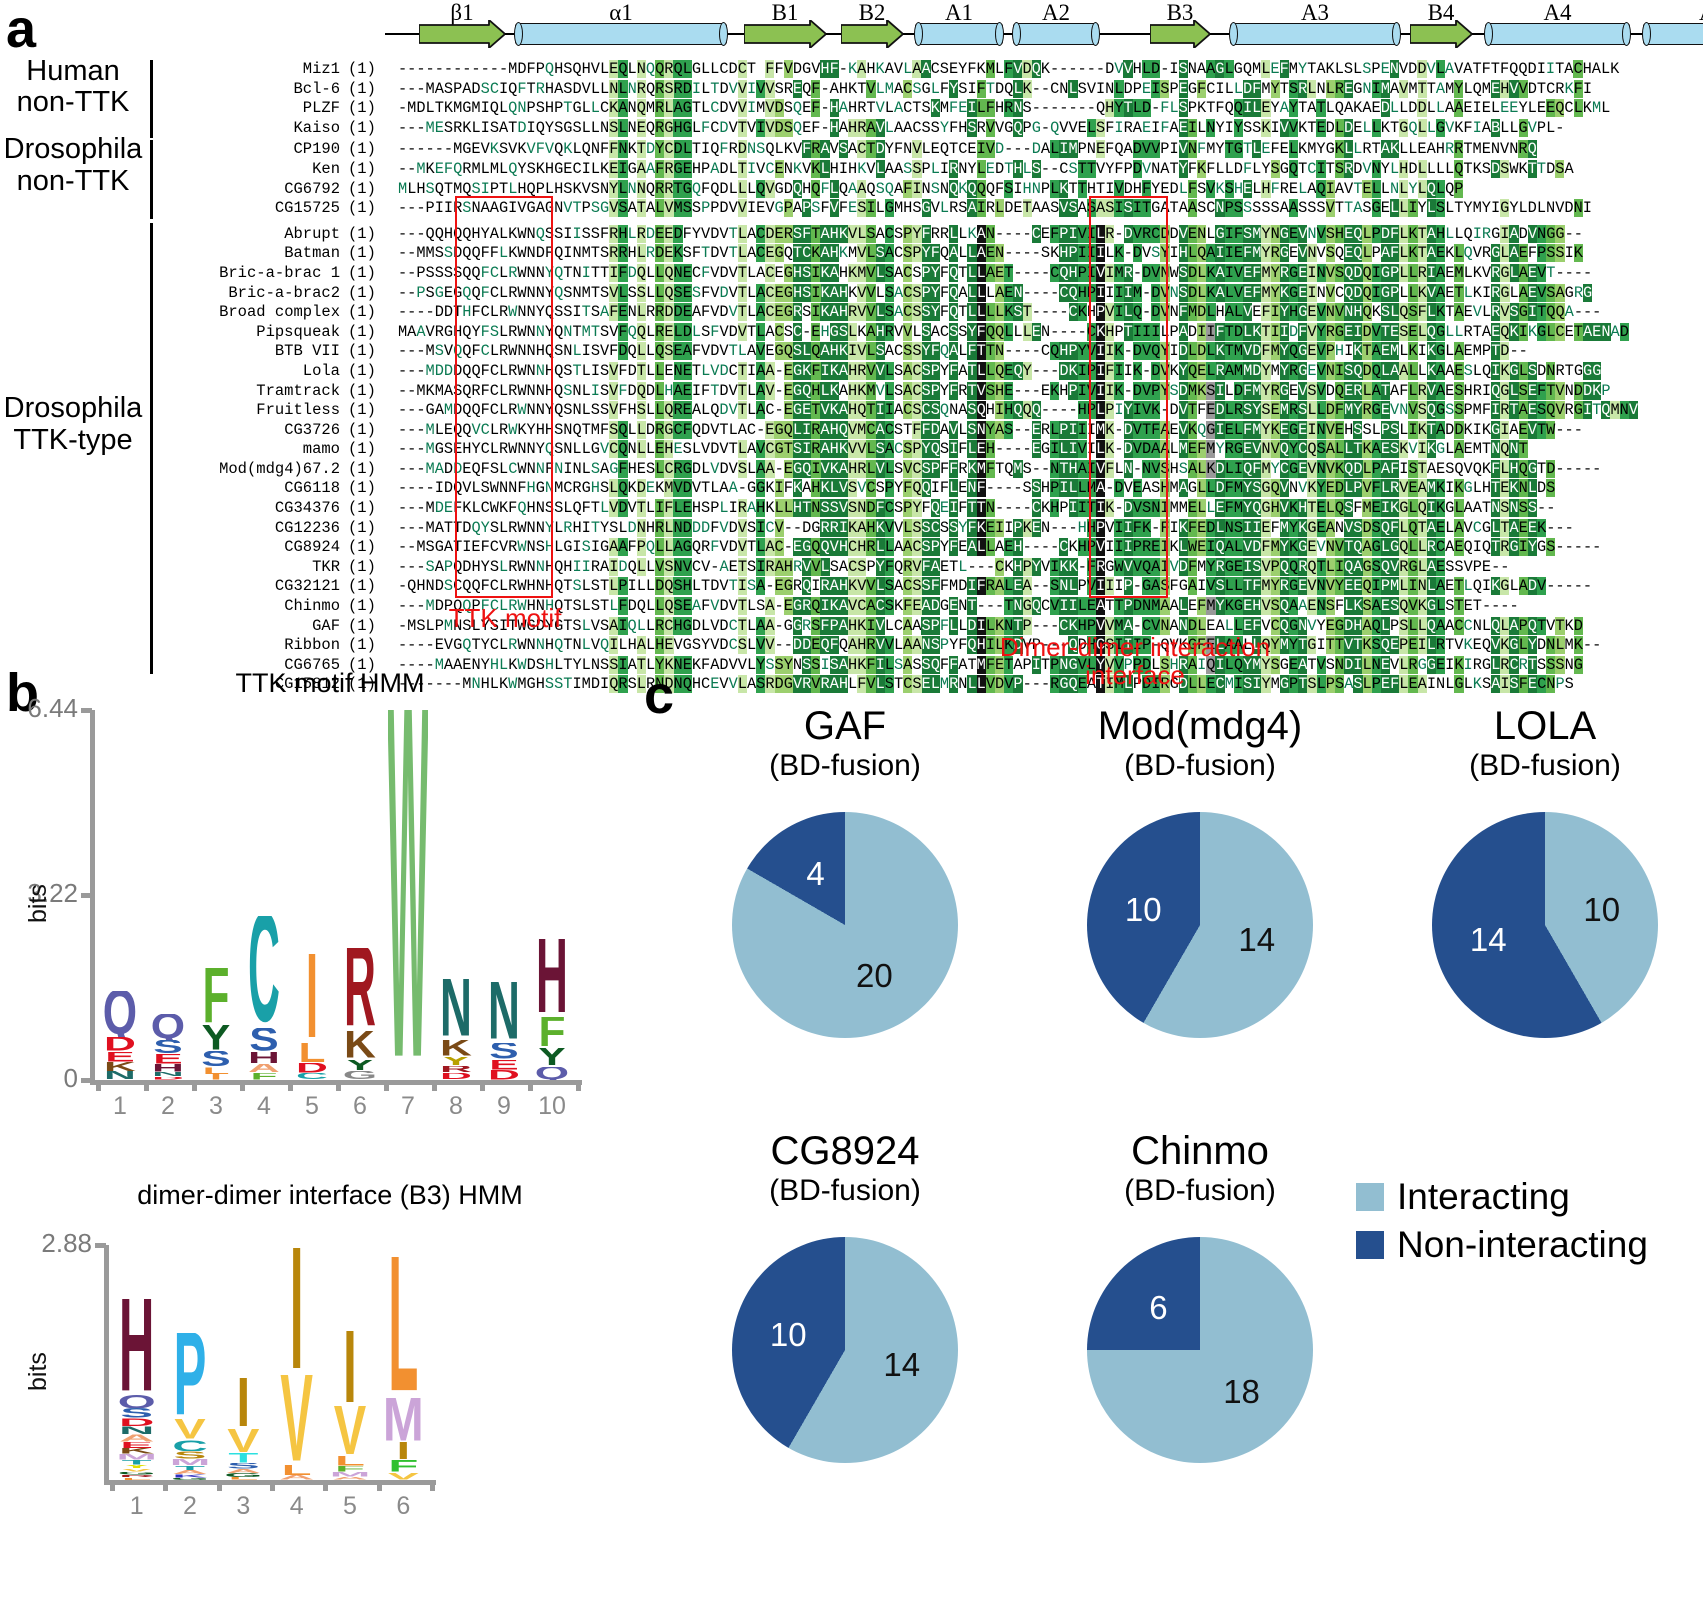  I want to click on alignment-row-name: Mod(mdg4)67.2, so click(279, 468).